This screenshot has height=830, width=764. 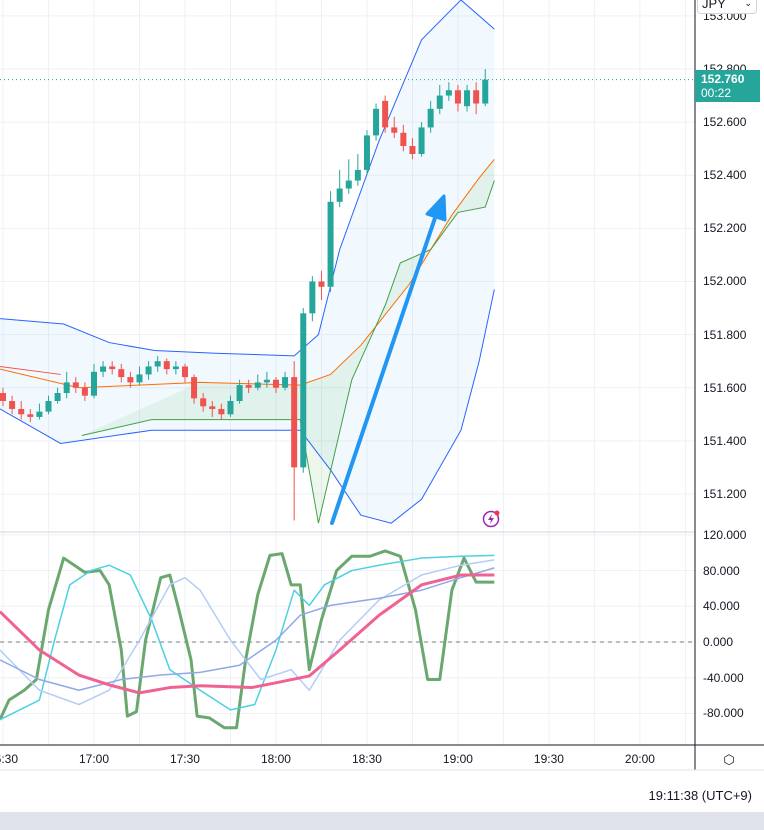 What do you see at coordinates (725, 334) in the screenshot?
I see `price-tick-label: 151.800` at bounding box center [725, 334].